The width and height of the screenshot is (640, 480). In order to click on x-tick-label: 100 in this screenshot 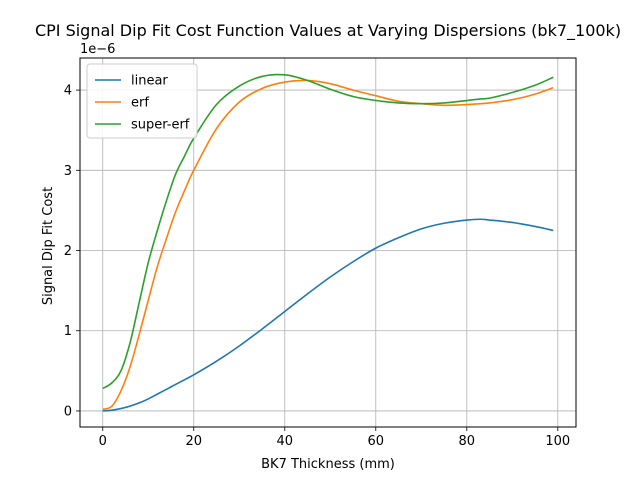, I will do `click(557, 441)`.